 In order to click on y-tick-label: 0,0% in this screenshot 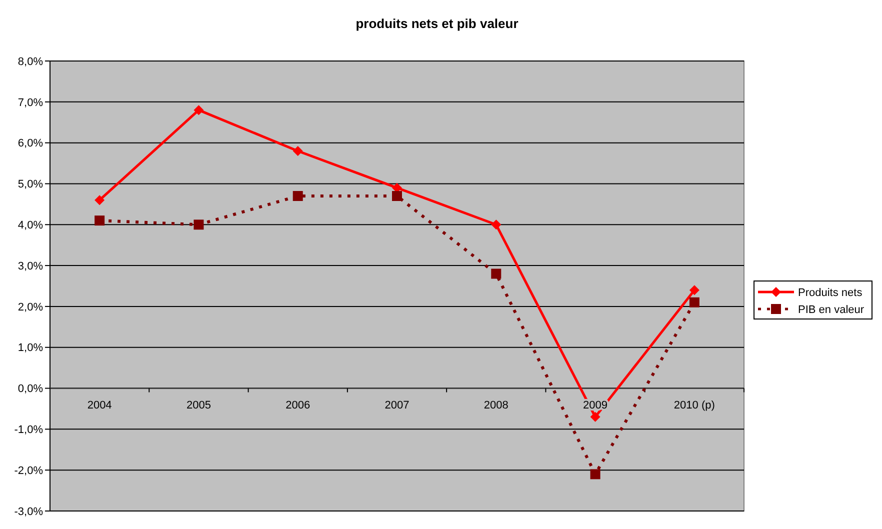, I will do `click(31, 389)`.